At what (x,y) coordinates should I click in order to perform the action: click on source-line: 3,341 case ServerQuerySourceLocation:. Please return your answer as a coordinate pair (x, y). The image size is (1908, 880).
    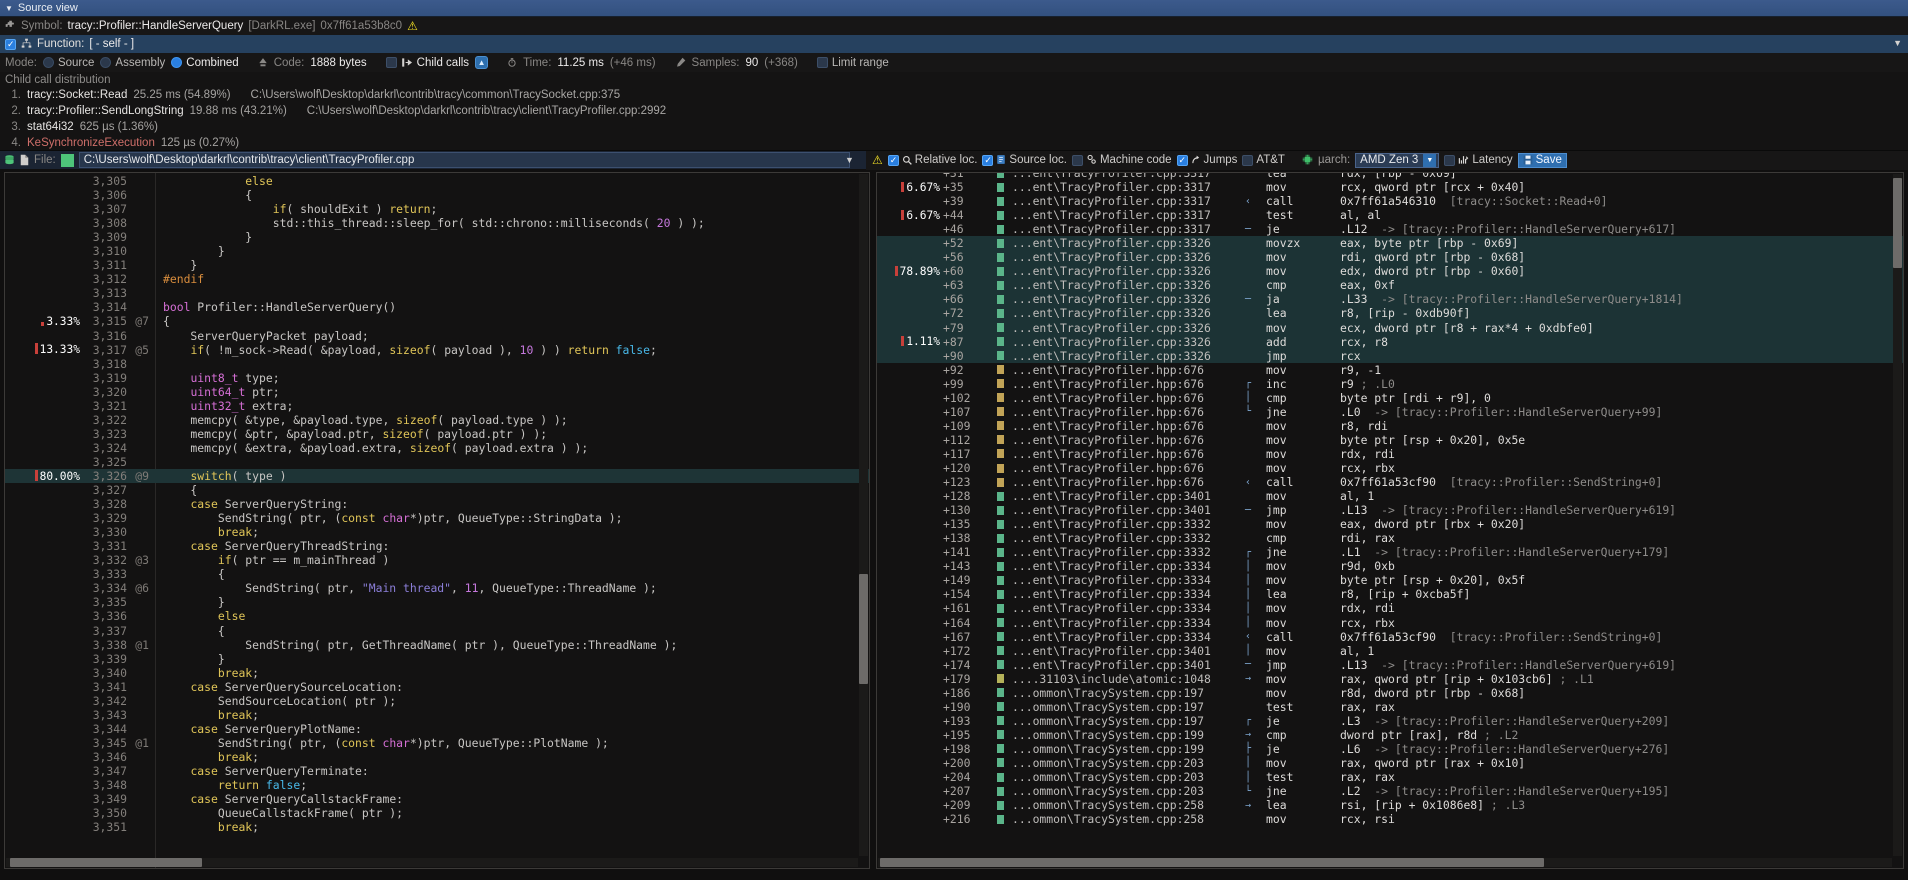
    Looking at the image, I should click on (437, 687).